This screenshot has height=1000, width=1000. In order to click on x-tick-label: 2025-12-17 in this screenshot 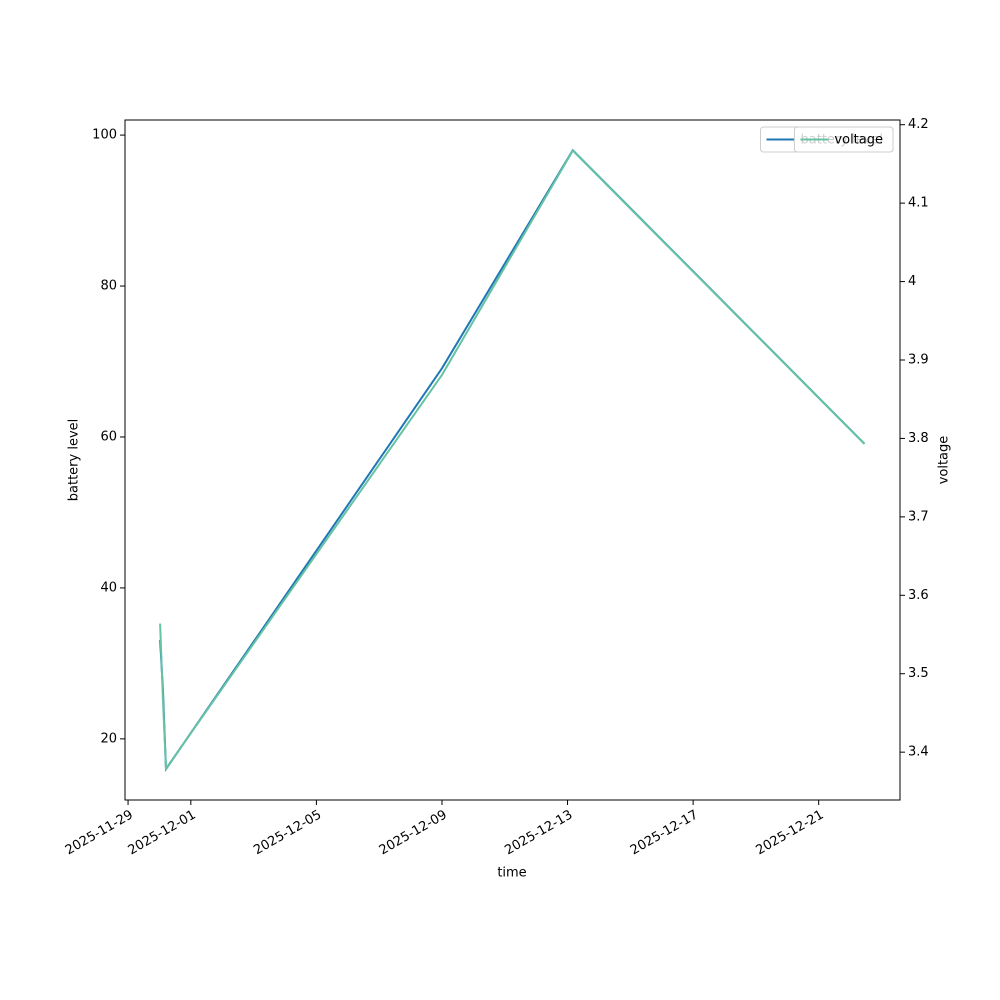, I will do `click(664, 833)`.